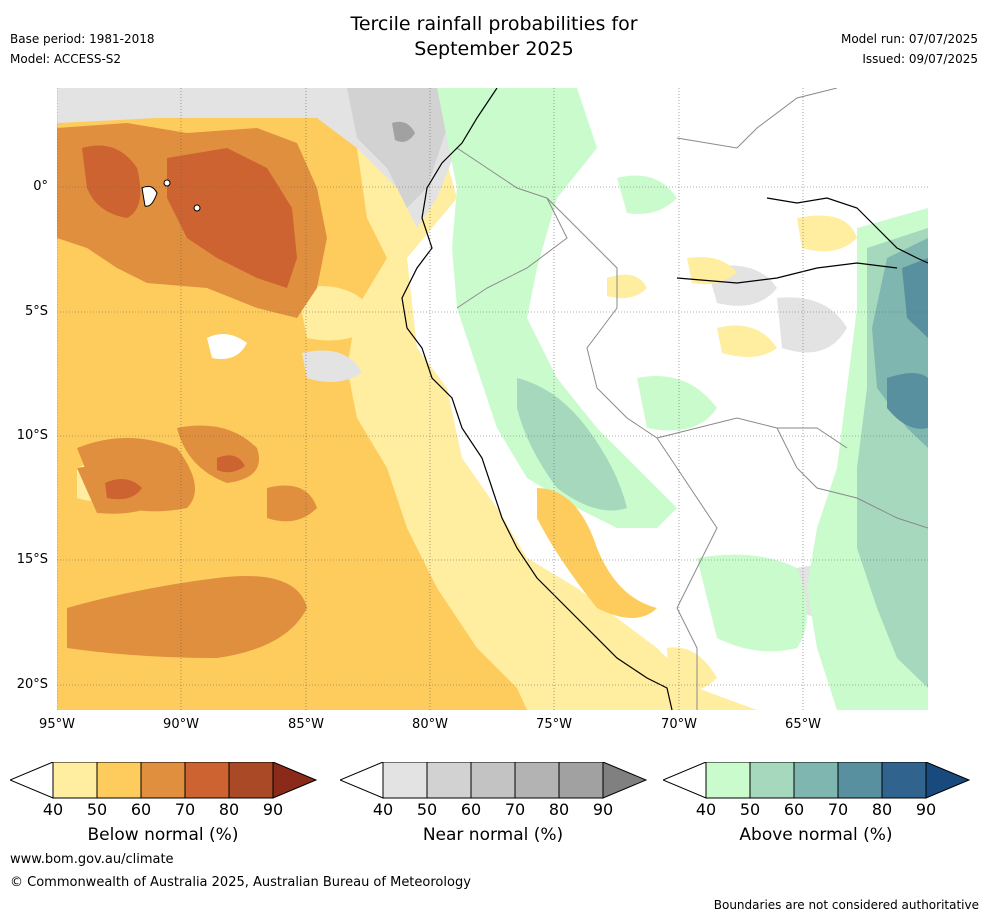  What do you see at coordinates (818, 807) in the screenshot?
I see `colorbar-above: 40 50 60 70 80 90 Above normal (%)` at bounding box center [818, 807].